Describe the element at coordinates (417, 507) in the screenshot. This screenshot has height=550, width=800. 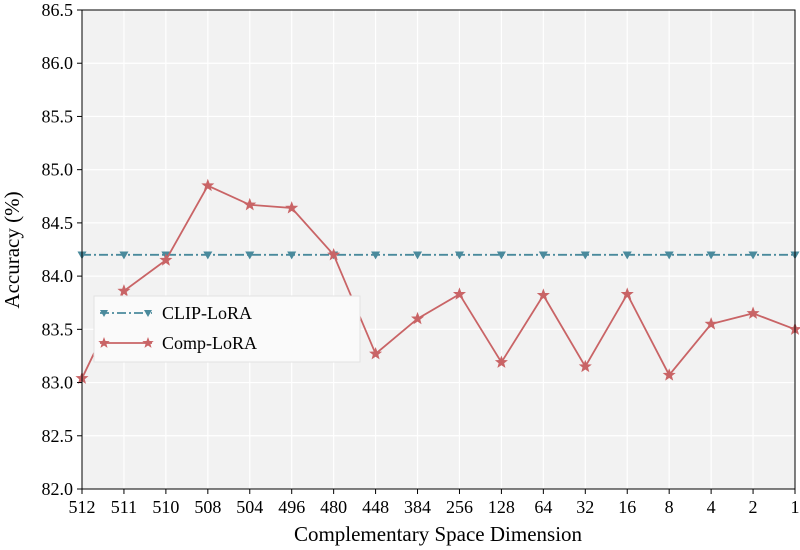
I see `x-tick-label: 384` at that location.